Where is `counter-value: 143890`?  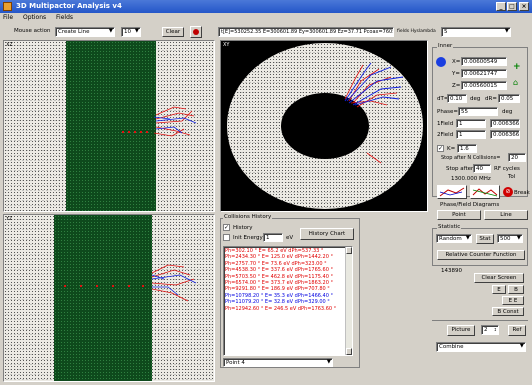
counter-value: 143890 is located at coordinates (451, 271).